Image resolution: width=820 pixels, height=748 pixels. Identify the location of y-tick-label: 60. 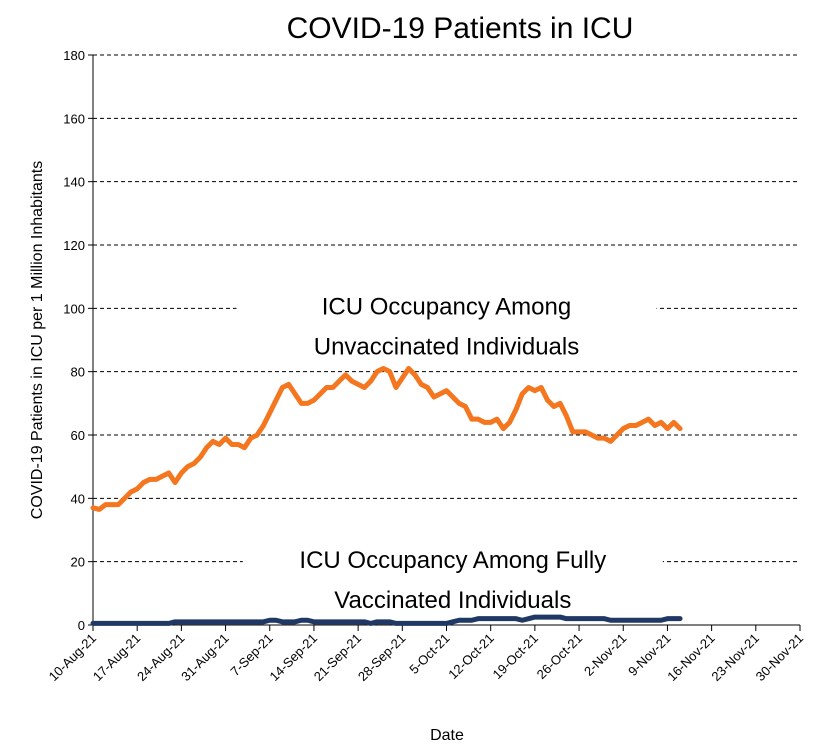
(78, 435).